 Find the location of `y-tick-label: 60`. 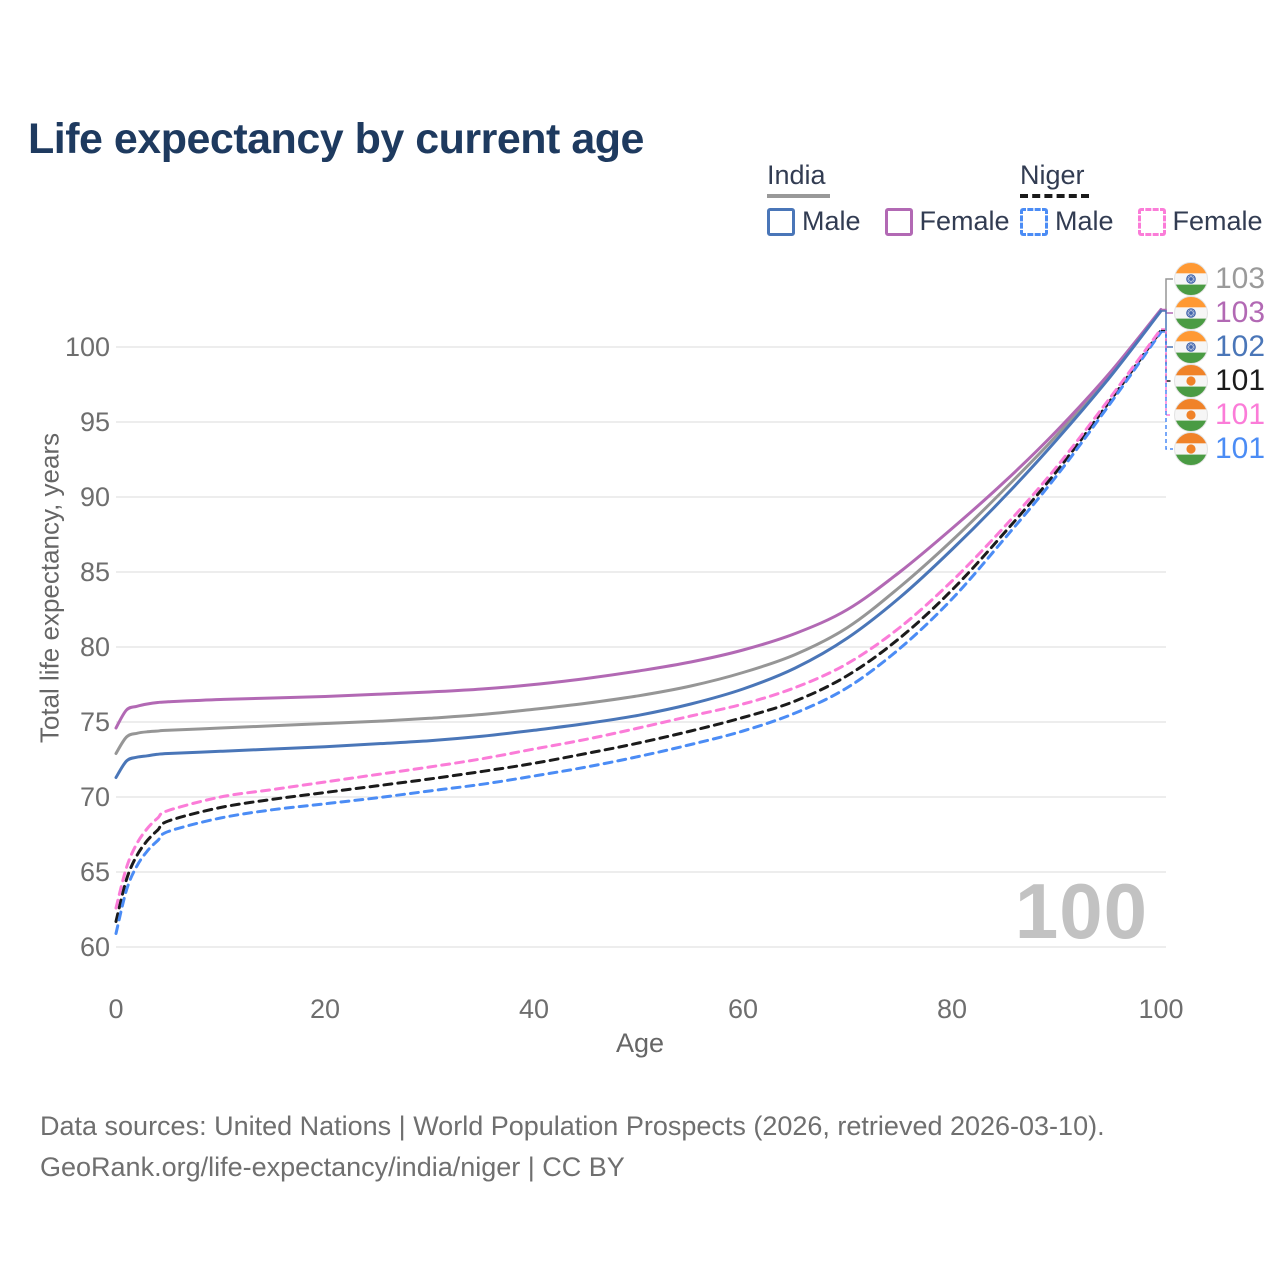

y-tick-label: 60 is located at coordinates (95, 947).